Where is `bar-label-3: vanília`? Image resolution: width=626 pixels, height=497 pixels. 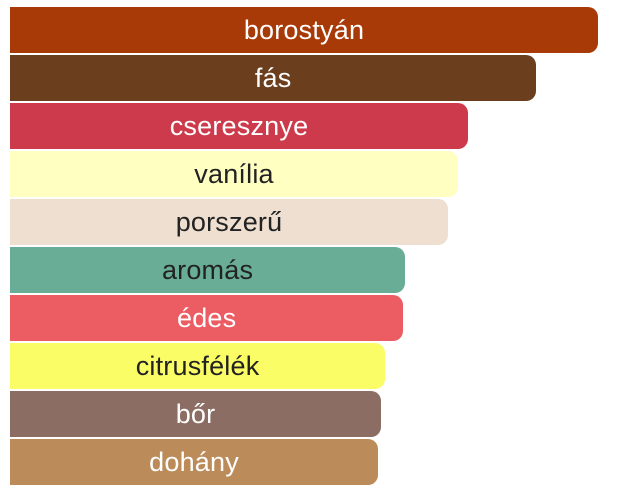 bar-label-3: vanília is located at coordinates (234, 173).